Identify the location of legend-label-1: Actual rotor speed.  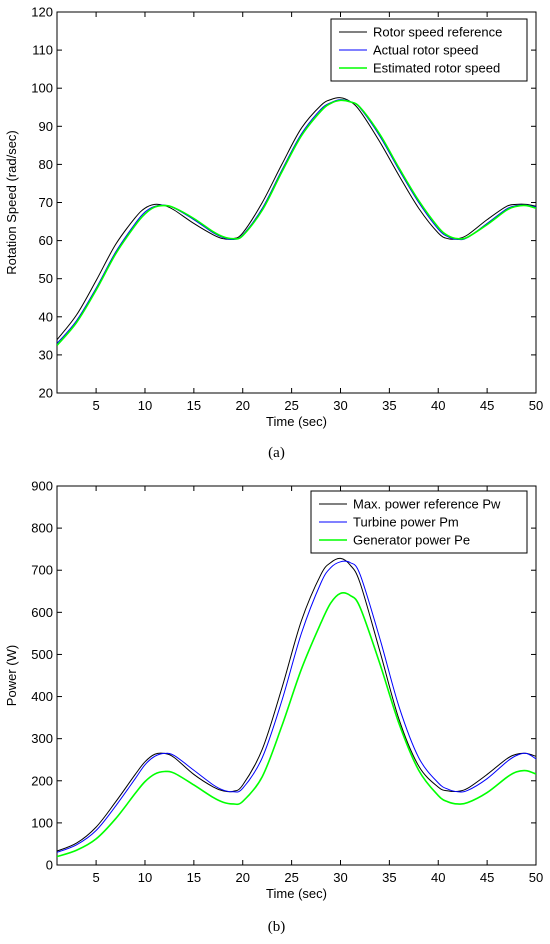
(426, 50).